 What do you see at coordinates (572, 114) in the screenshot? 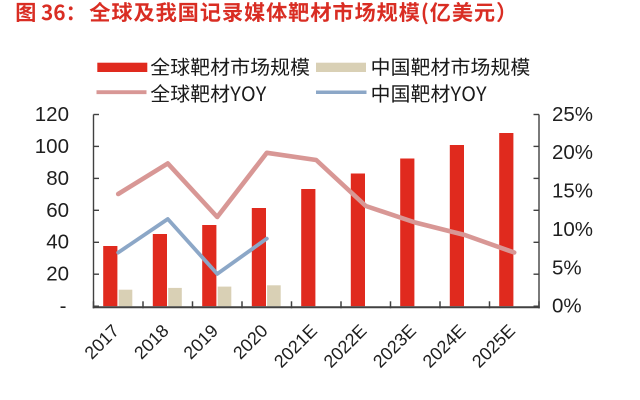
I see `svg-text: 25%` at bounding box center [572, 114].